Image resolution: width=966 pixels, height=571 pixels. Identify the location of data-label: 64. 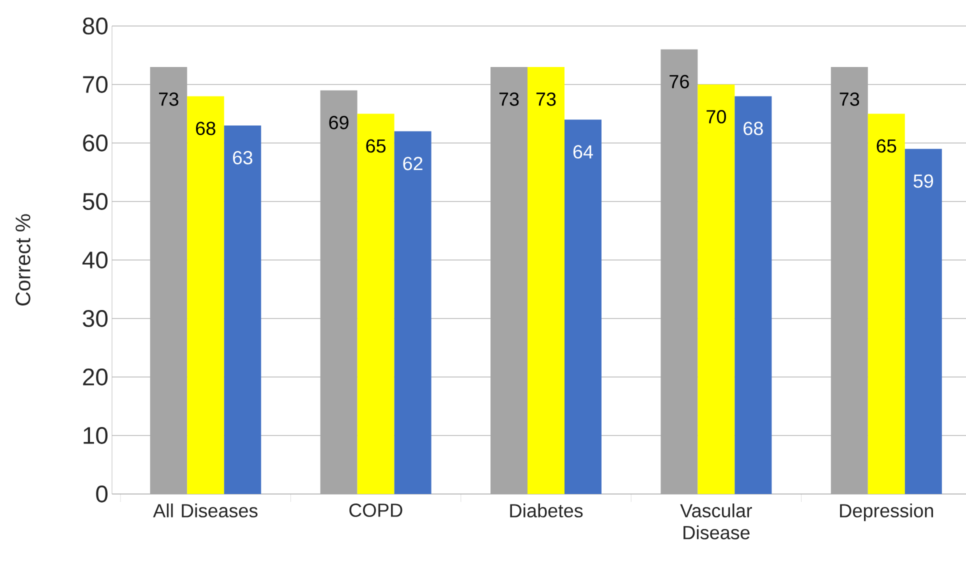
(583, 152).